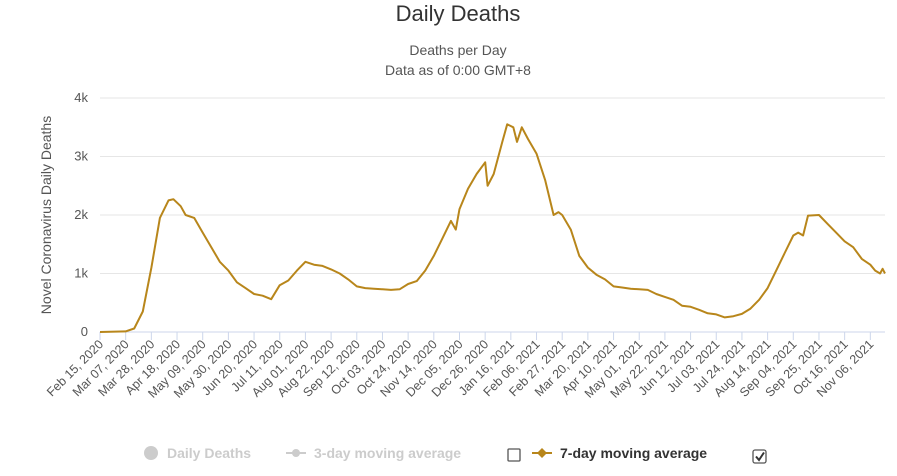  I want to click on y-tick-label: 4k, so click(81, 97).